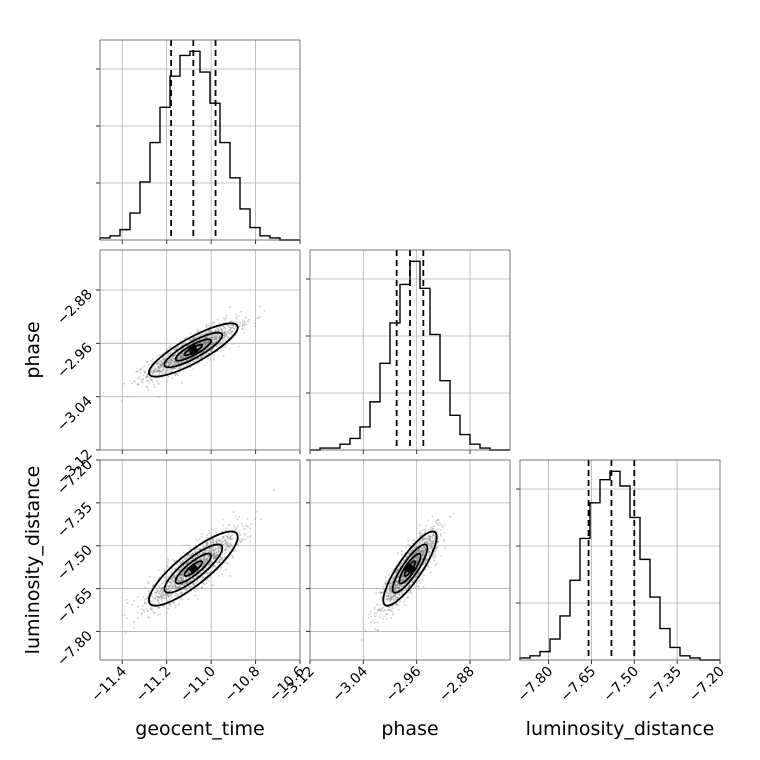 This screenshot has width=760, height=760. I want to click on tick-label-x: −11.2, so click(154, 685).